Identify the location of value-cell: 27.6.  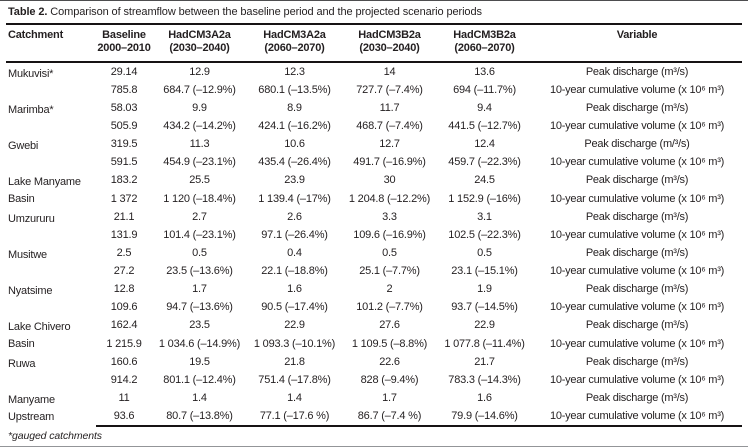
(389, 325).